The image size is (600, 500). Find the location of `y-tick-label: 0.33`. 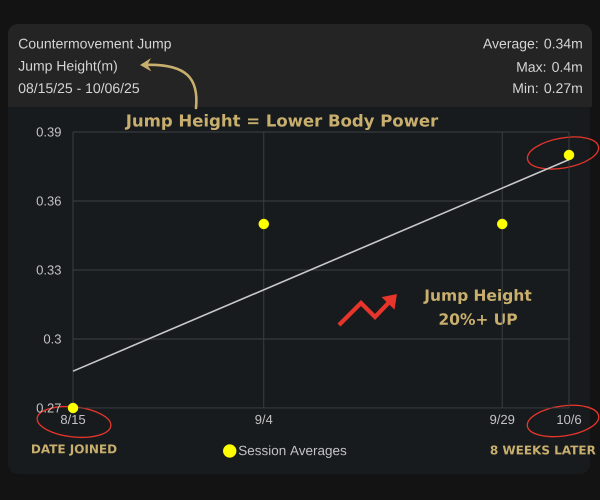

y-tick-label: 0.33 is located at coordinates (48, 270).